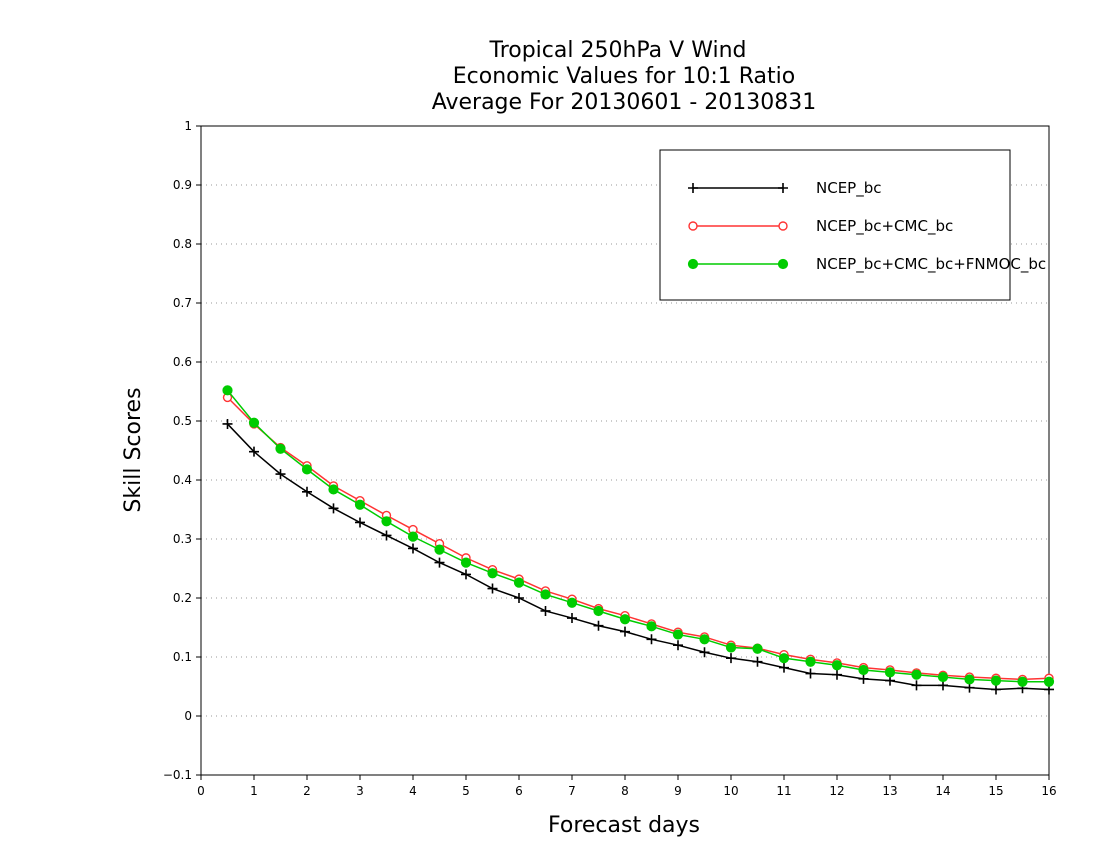  I want to click on x-tick-label: 6, so click(519, 791).